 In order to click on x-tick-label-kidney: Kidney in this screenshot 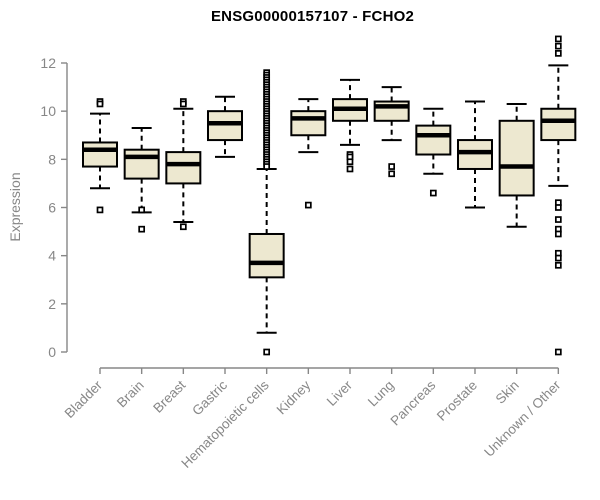, I will do `click(294, 397)`.